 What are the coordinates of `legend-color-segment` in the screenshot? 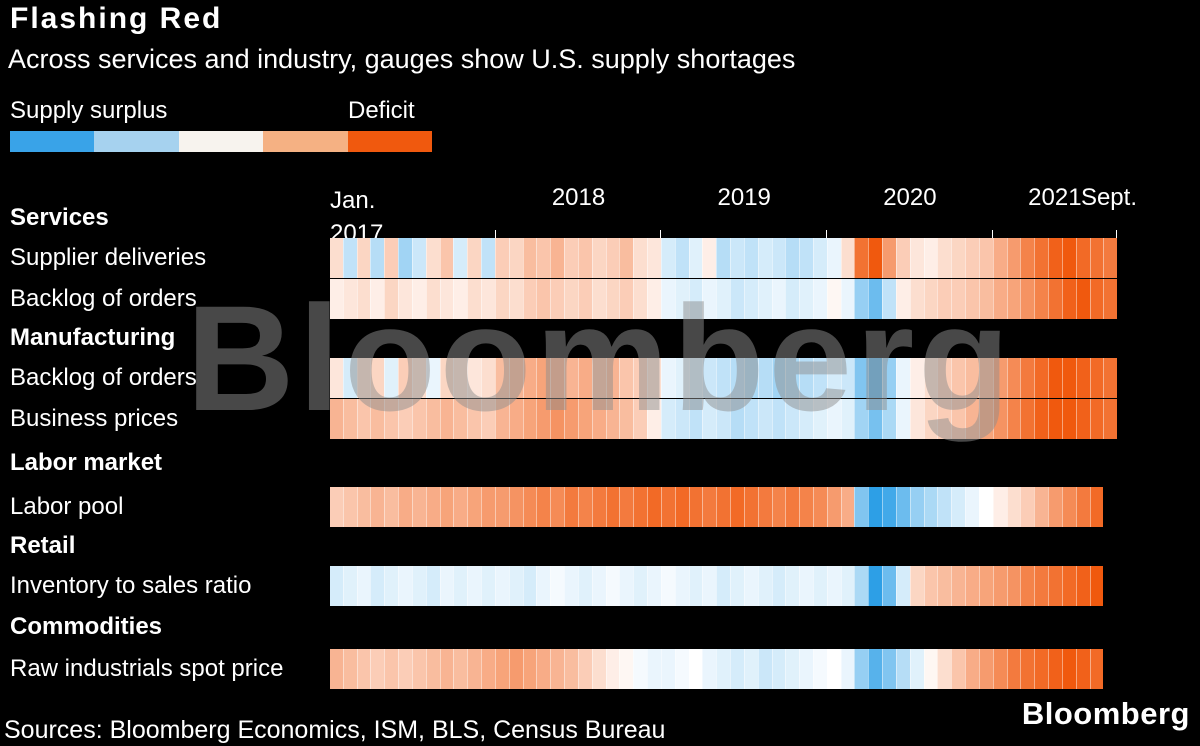 It's located at (305, 141).